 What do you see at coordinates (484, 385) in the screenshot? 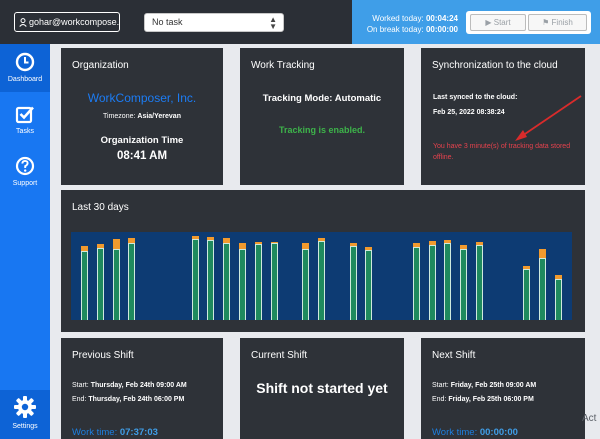
I see `shift-start: Start: Friday, Feb 25th 09:00 AM` at bounding box center [484, 385].